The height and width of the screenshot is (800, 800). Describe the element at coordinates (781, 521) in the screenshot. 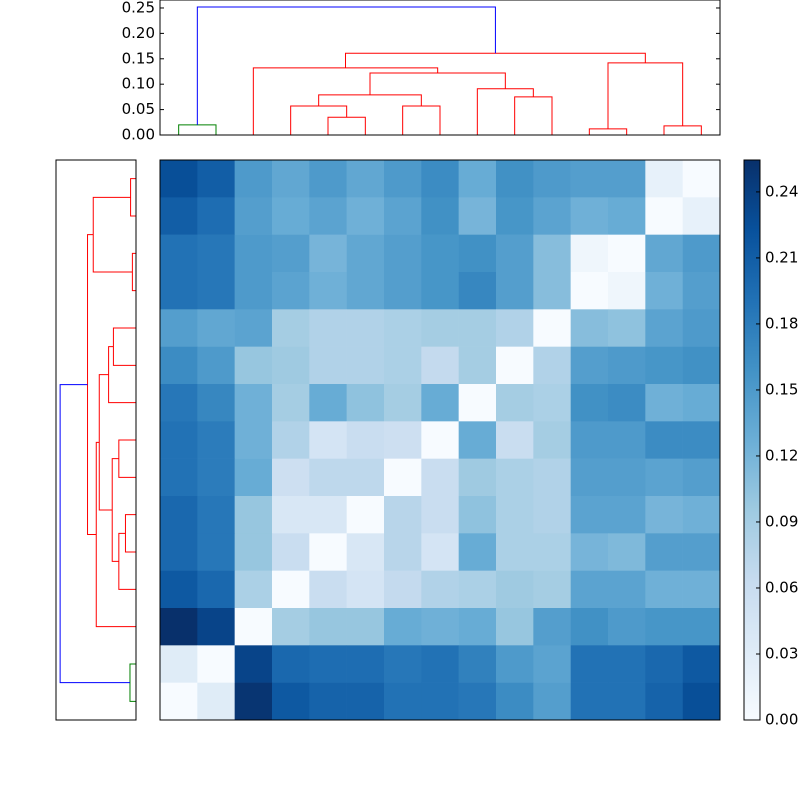

I see `colorbar-tick-label: 0.09` at that location.